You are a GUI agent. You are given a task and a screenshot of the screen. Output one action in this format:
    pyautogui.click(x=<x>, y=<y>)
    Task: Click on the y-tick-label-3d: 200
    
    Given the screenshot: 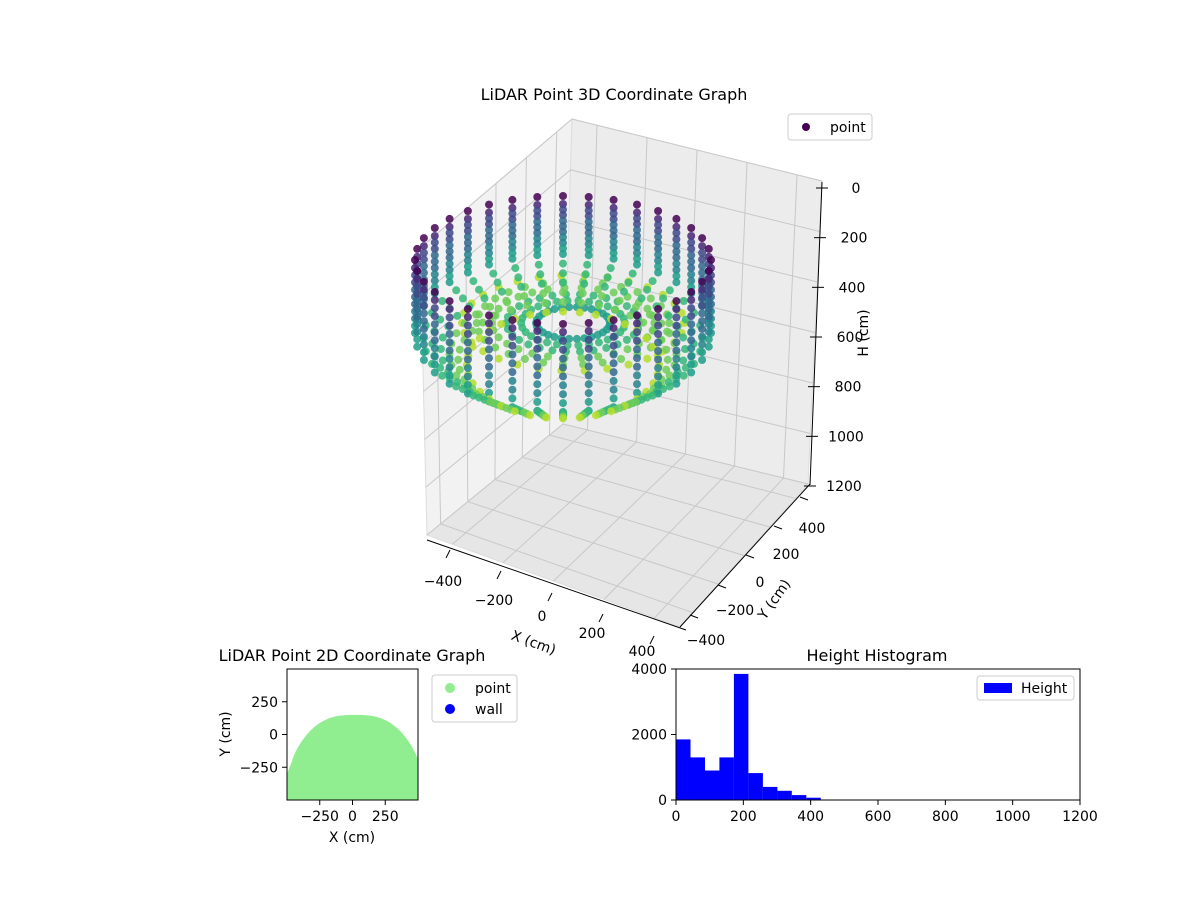 What is the action you would take?
    pyautogui.click(x=786, y=555)
    